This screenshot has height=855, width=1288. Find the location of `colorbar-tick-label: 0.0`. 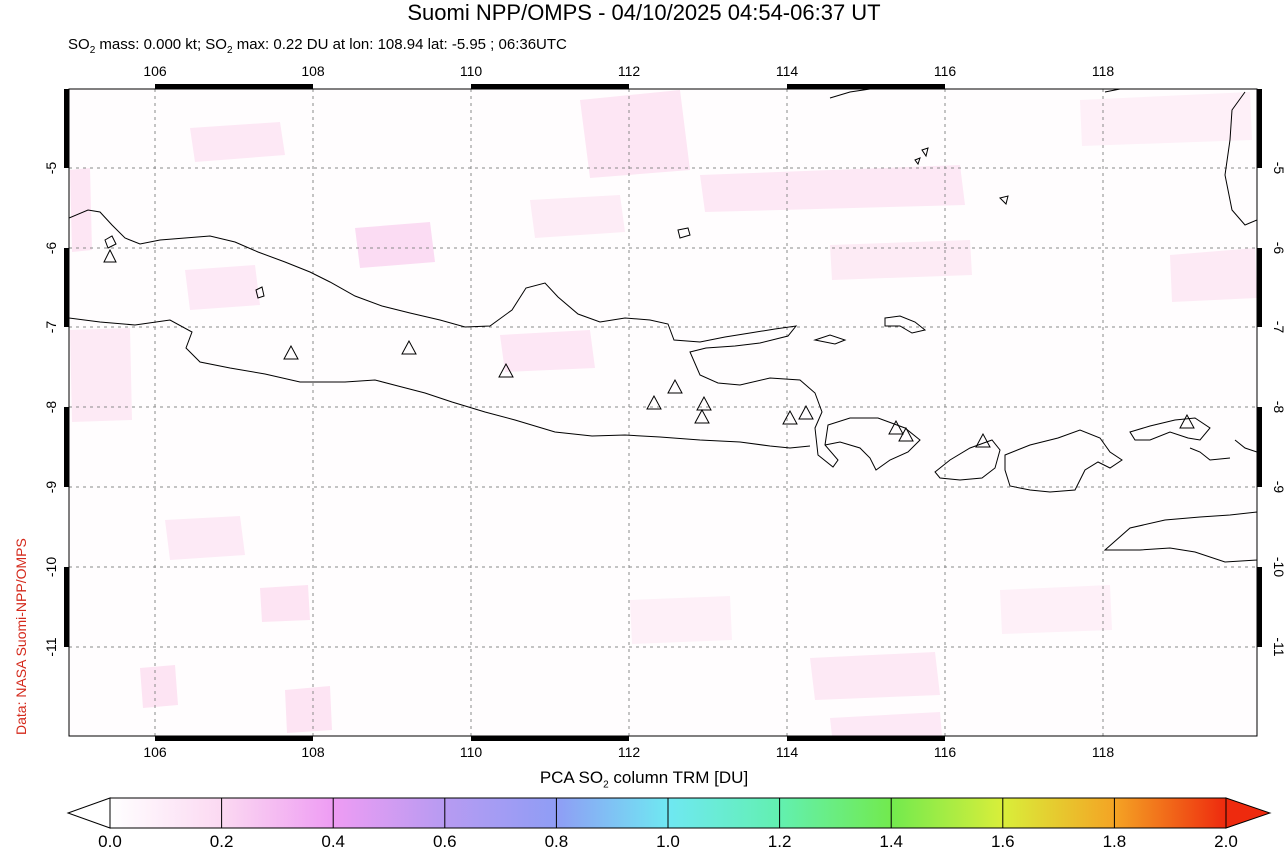

colorbar-tick-label: 0.0 is located at coordinates (110, 841).